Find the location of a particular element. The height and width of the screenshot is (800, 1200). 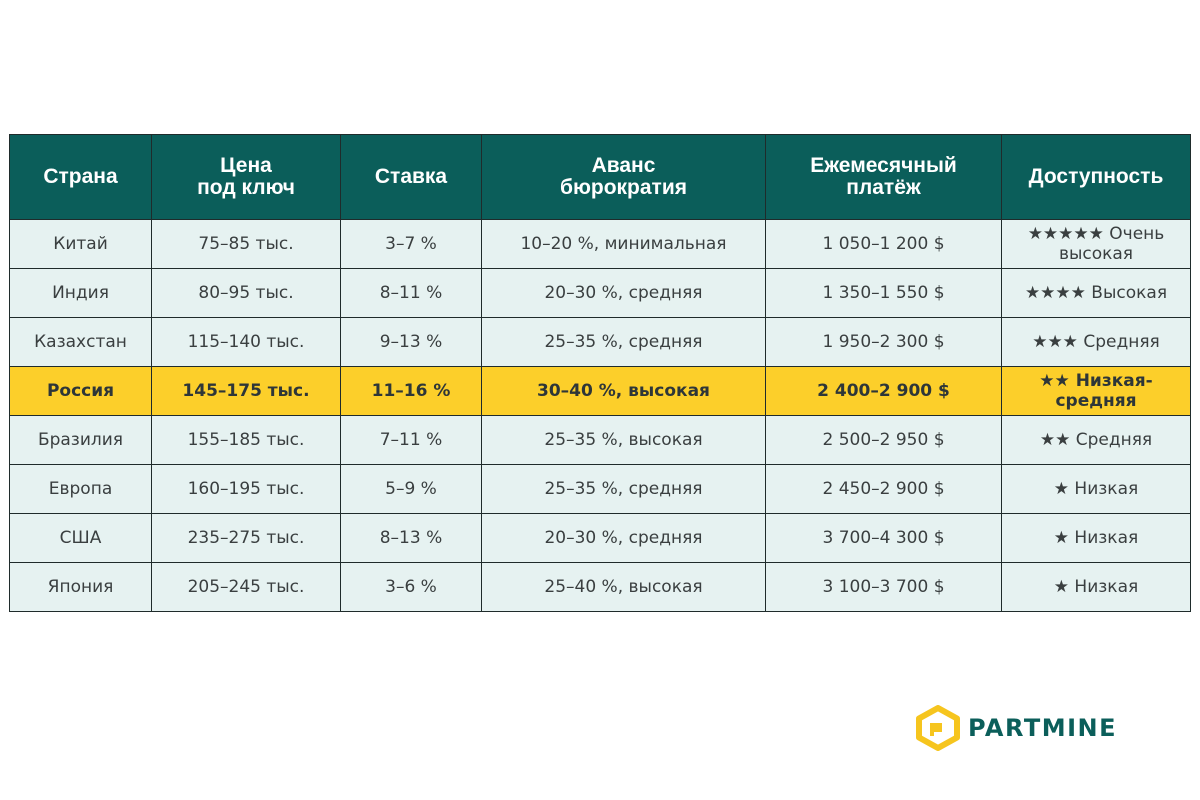

cell-country: Европа is located at coordinates (80, 489).